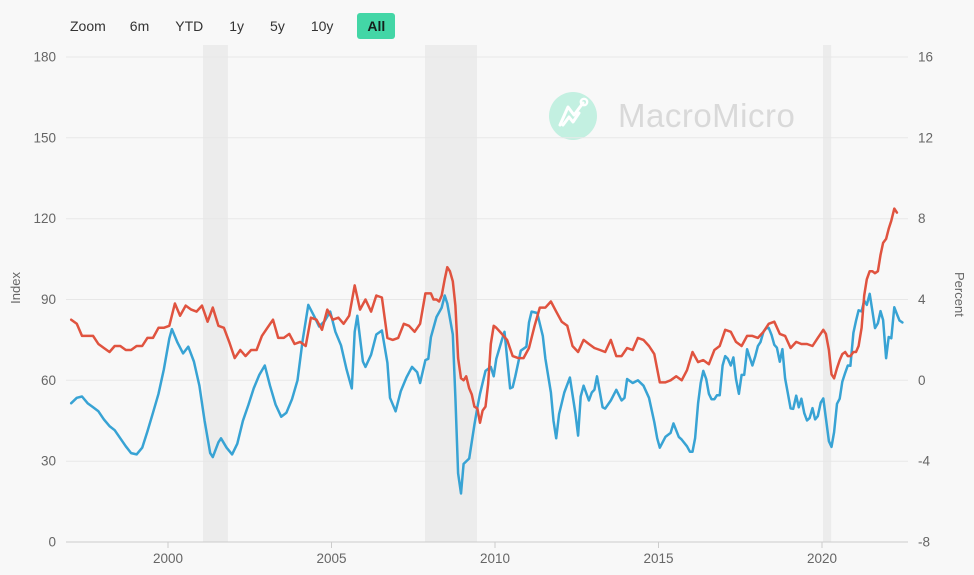 This screenshot has width=974, height=575. I want to click on range-button-5y: 5y, so click(277, 26).